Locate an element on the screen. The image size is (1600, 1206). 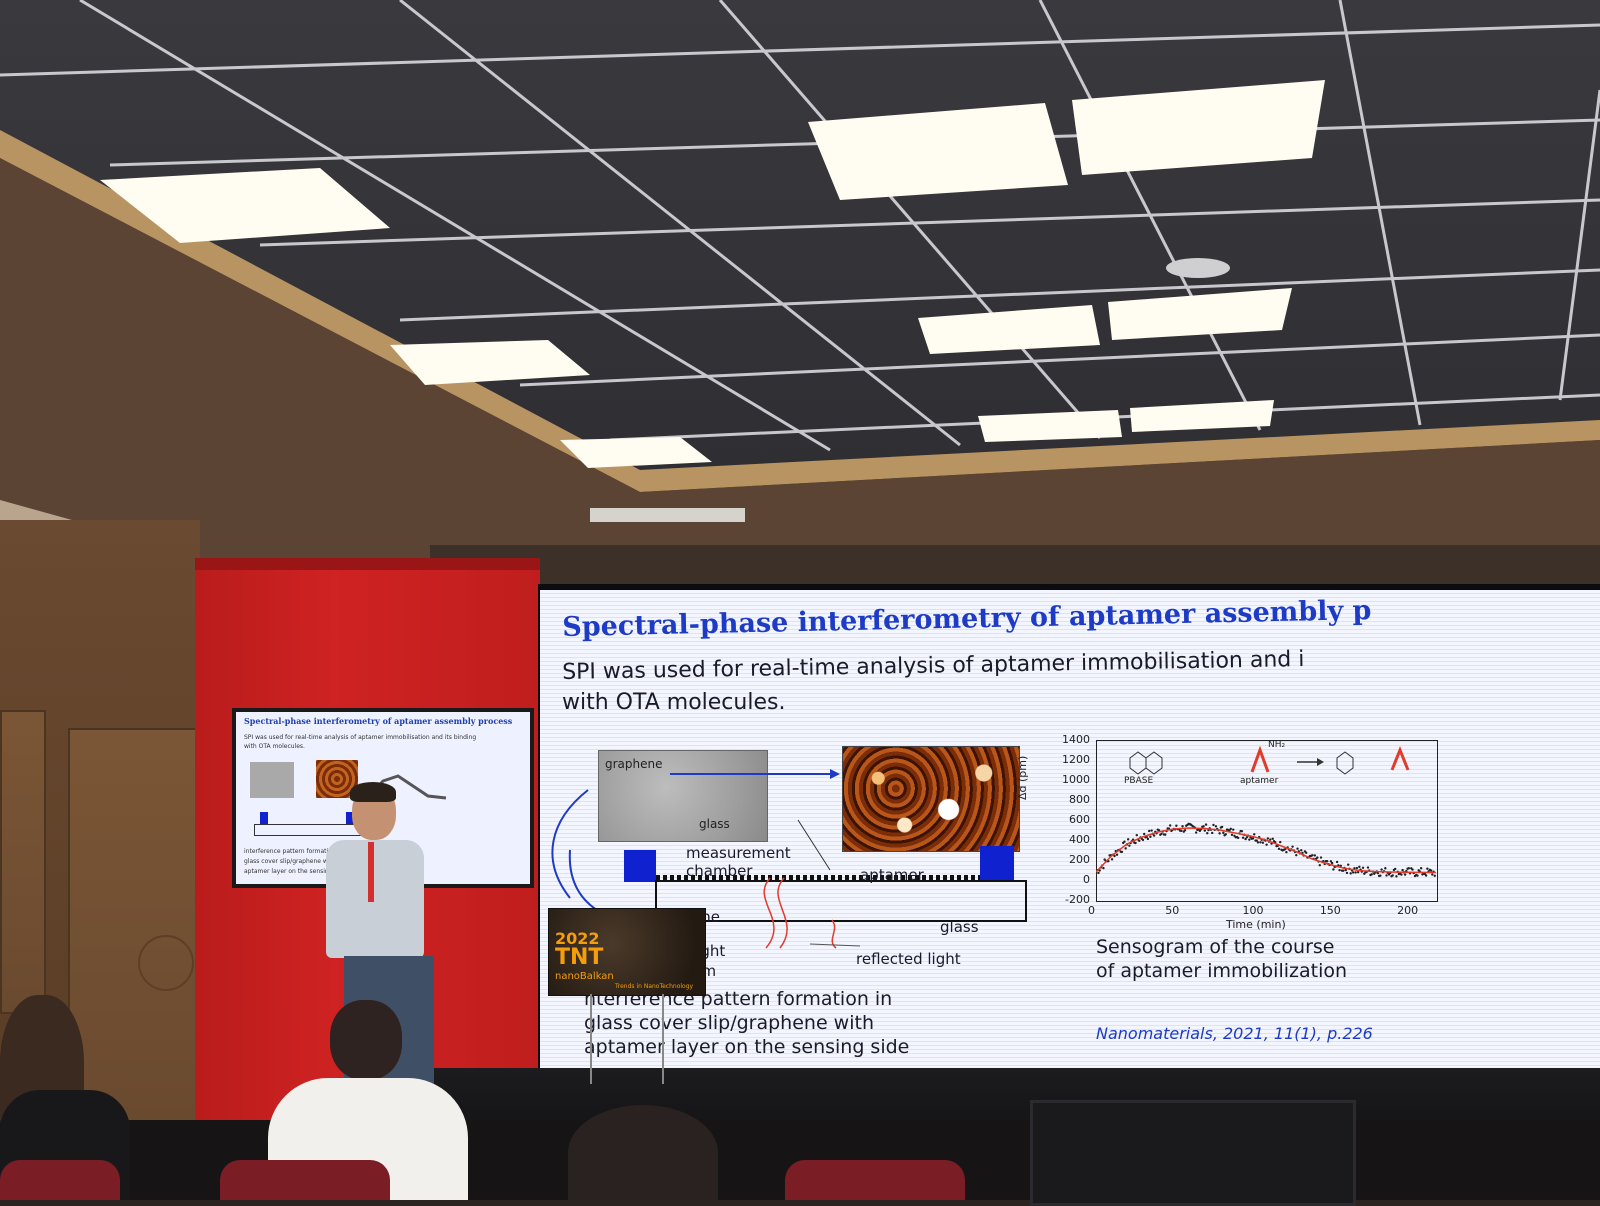
inset-pbase-label: PBASE is located at coordinates (1139, 781).